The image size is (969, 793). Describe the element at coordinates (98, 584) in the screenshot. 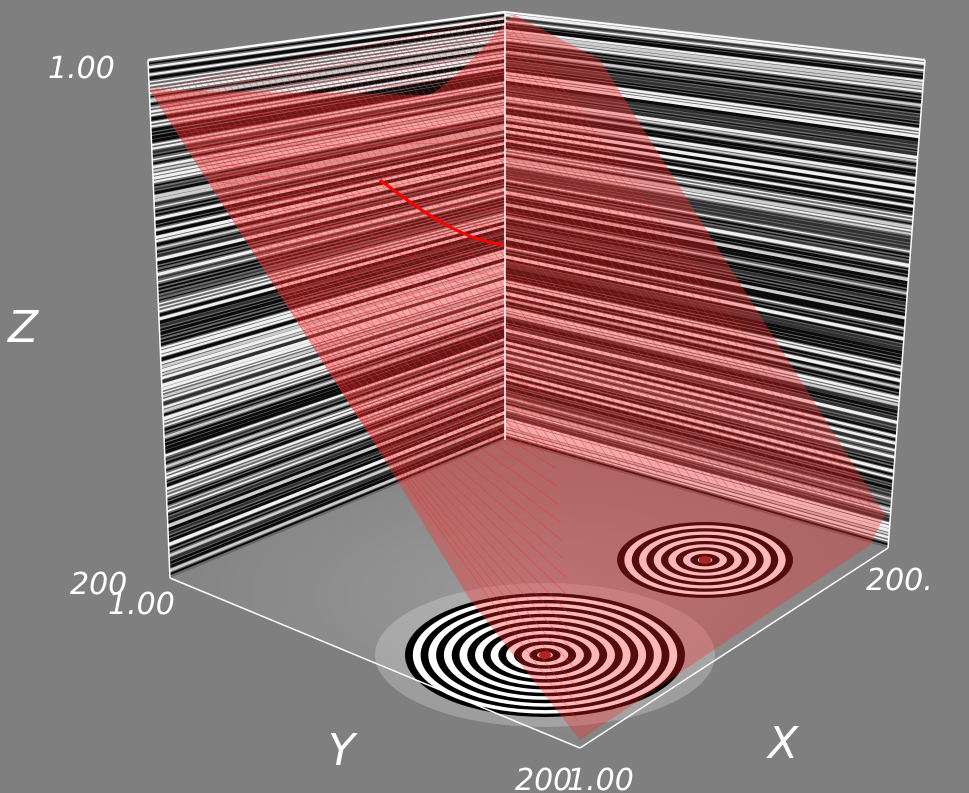

I see `left-200-tick: 200` at that location.